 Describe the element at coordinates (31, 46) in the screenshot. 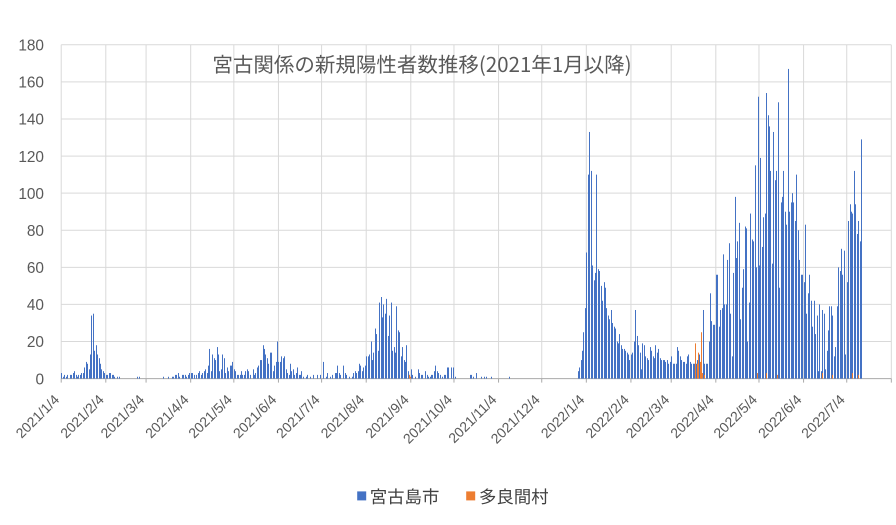

I see `svg-text: 180` at that location.